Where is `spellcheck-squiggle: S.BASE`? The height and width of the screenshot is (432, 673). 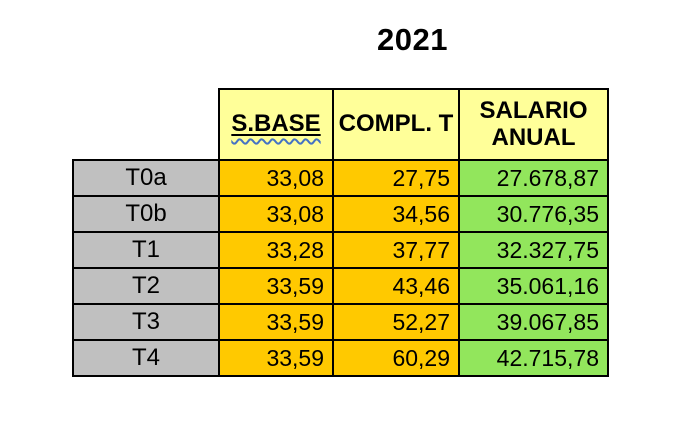 spellcheck-squiggle: S.BASE is located at coordinates (275, 123).